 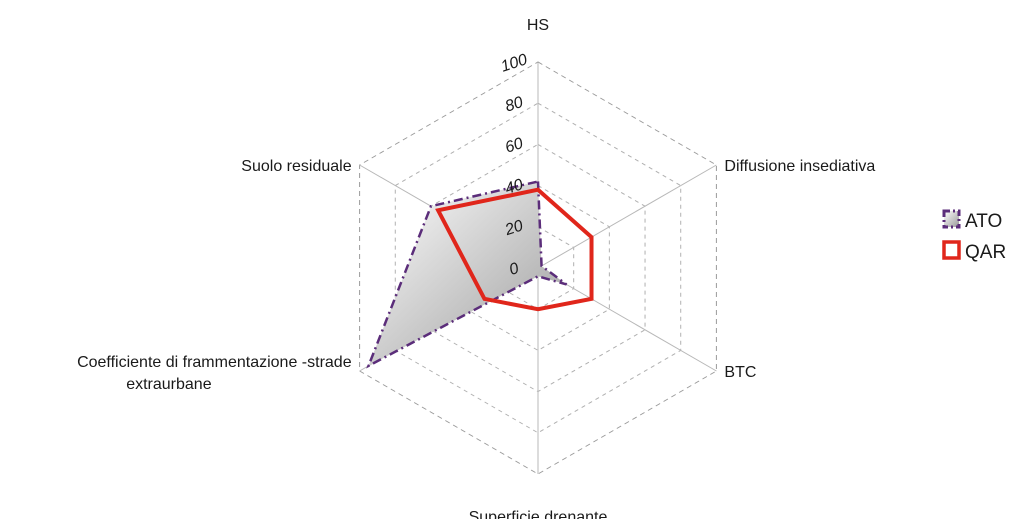 I want to click on legend-item-qar: QAR, so click(x=974, y=251).